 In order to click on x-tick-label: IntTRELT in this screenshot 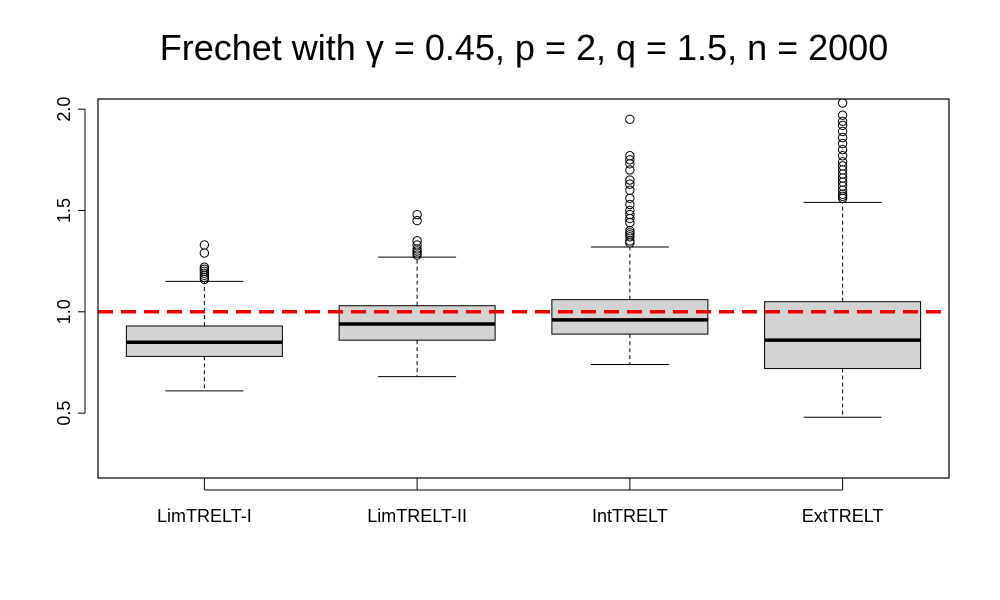, I will do `click(630, 516)`.